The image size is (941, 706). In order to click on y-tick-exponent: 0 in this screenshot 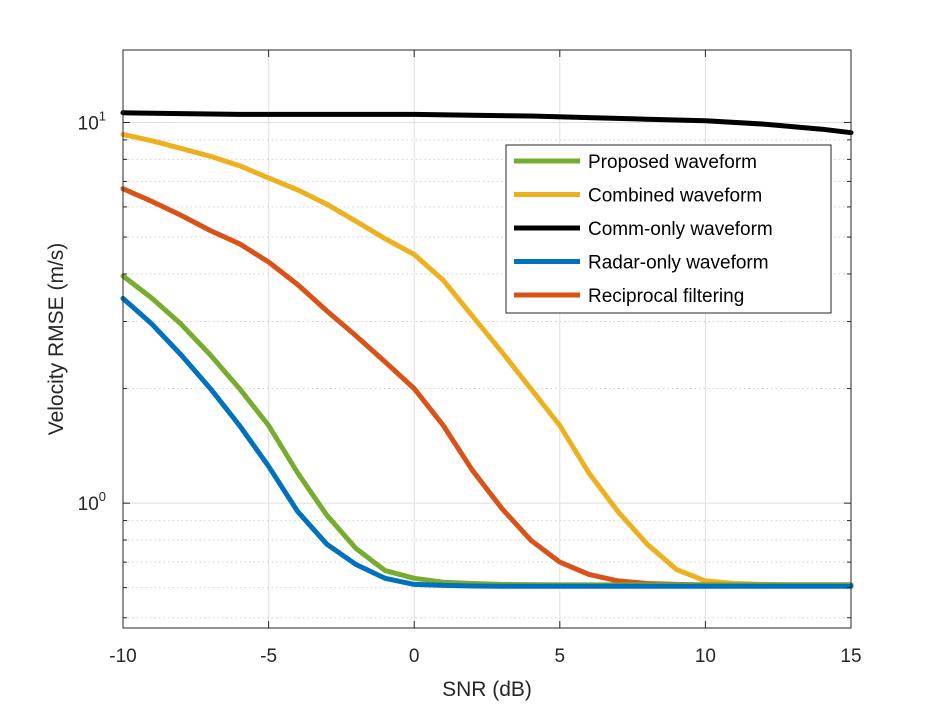, I will do `click(102, 496)`.